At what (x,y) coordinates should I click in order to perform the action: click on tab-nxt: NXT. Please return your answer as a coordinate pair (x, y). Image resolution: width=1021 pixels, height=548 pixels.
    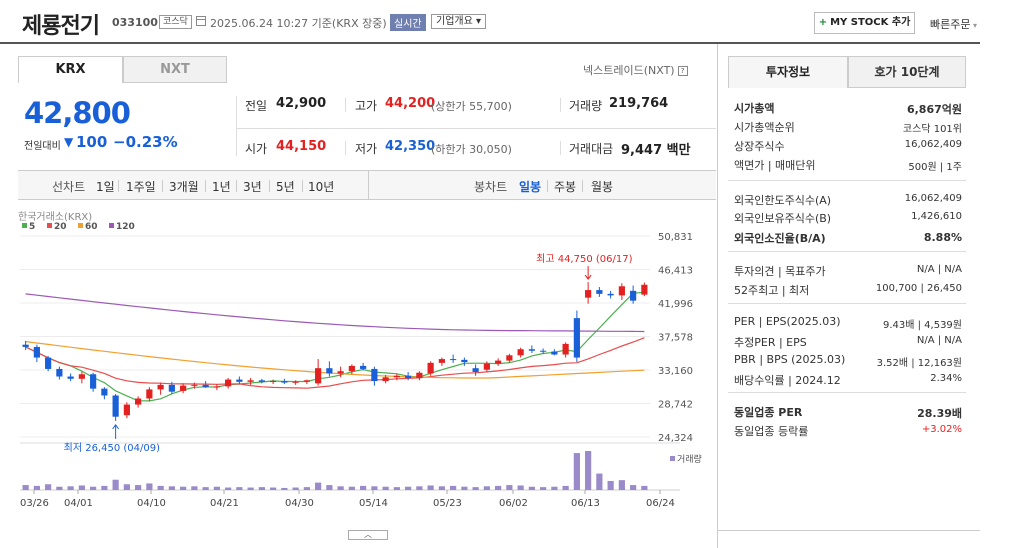
    Looking at the image, I should click on (175, 69).